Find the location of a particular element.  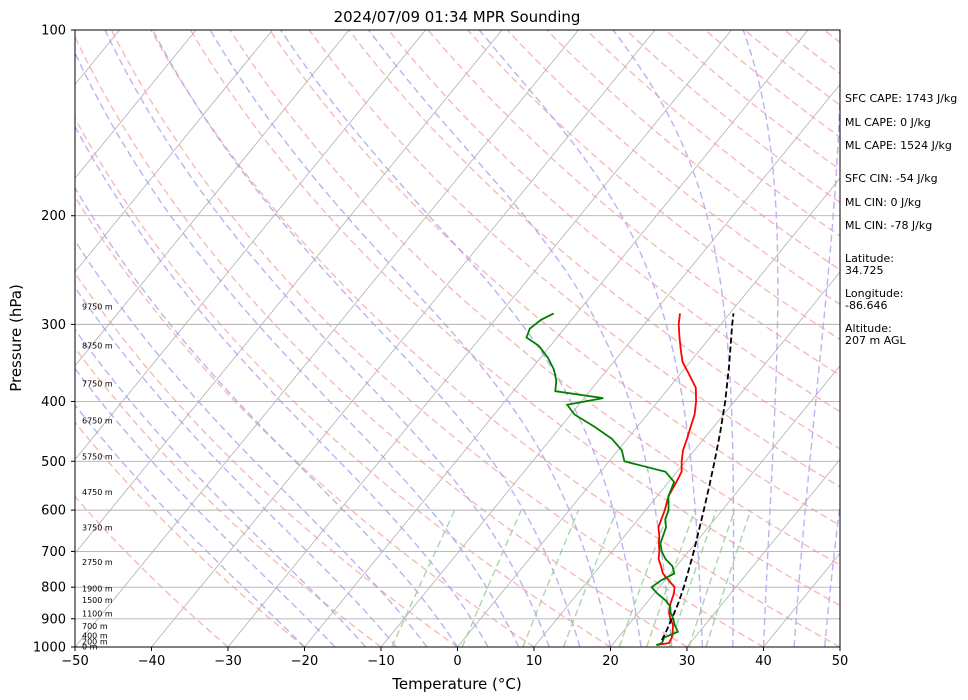

altitude-label: Altitude: is located at coordinates (868, 328).